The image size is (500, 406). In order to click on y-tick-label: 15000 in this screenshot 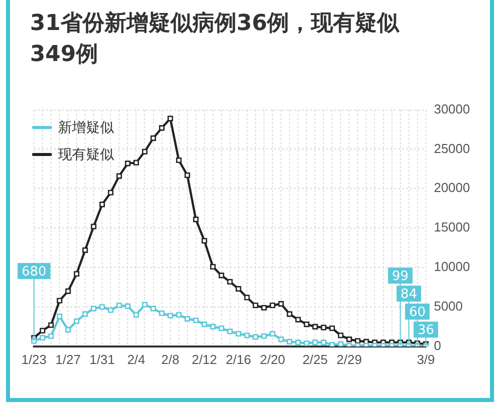, I will do `click(452, 227)`.